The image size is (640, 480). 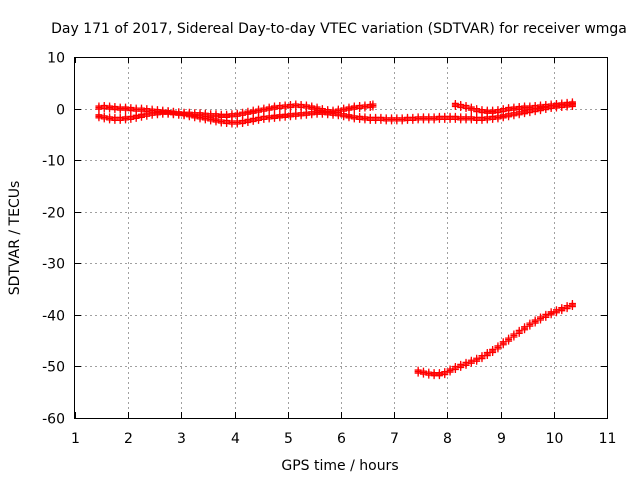 What do you see at coordinates (339, 466) in the screenshot?
I see `x-axis-label: GPS time / hours` at bounding box center [339, 466].